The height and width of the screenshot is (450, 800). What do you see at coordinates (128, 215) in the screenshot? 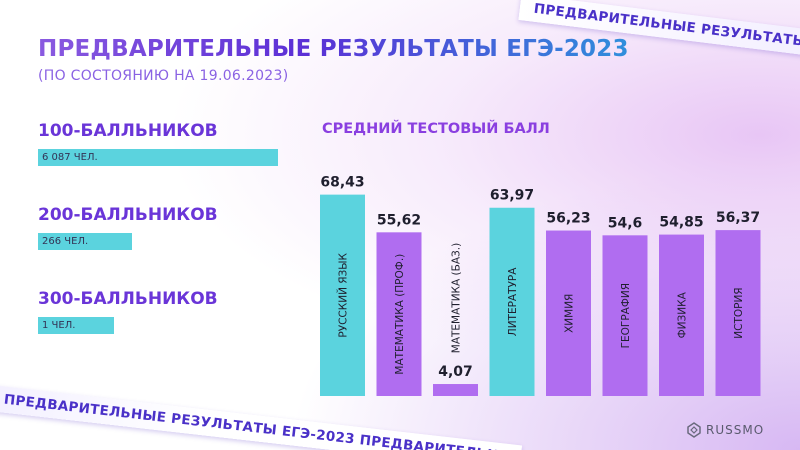
I see `stat-label-200: 200-балльников` at bounding box center [128, 215].